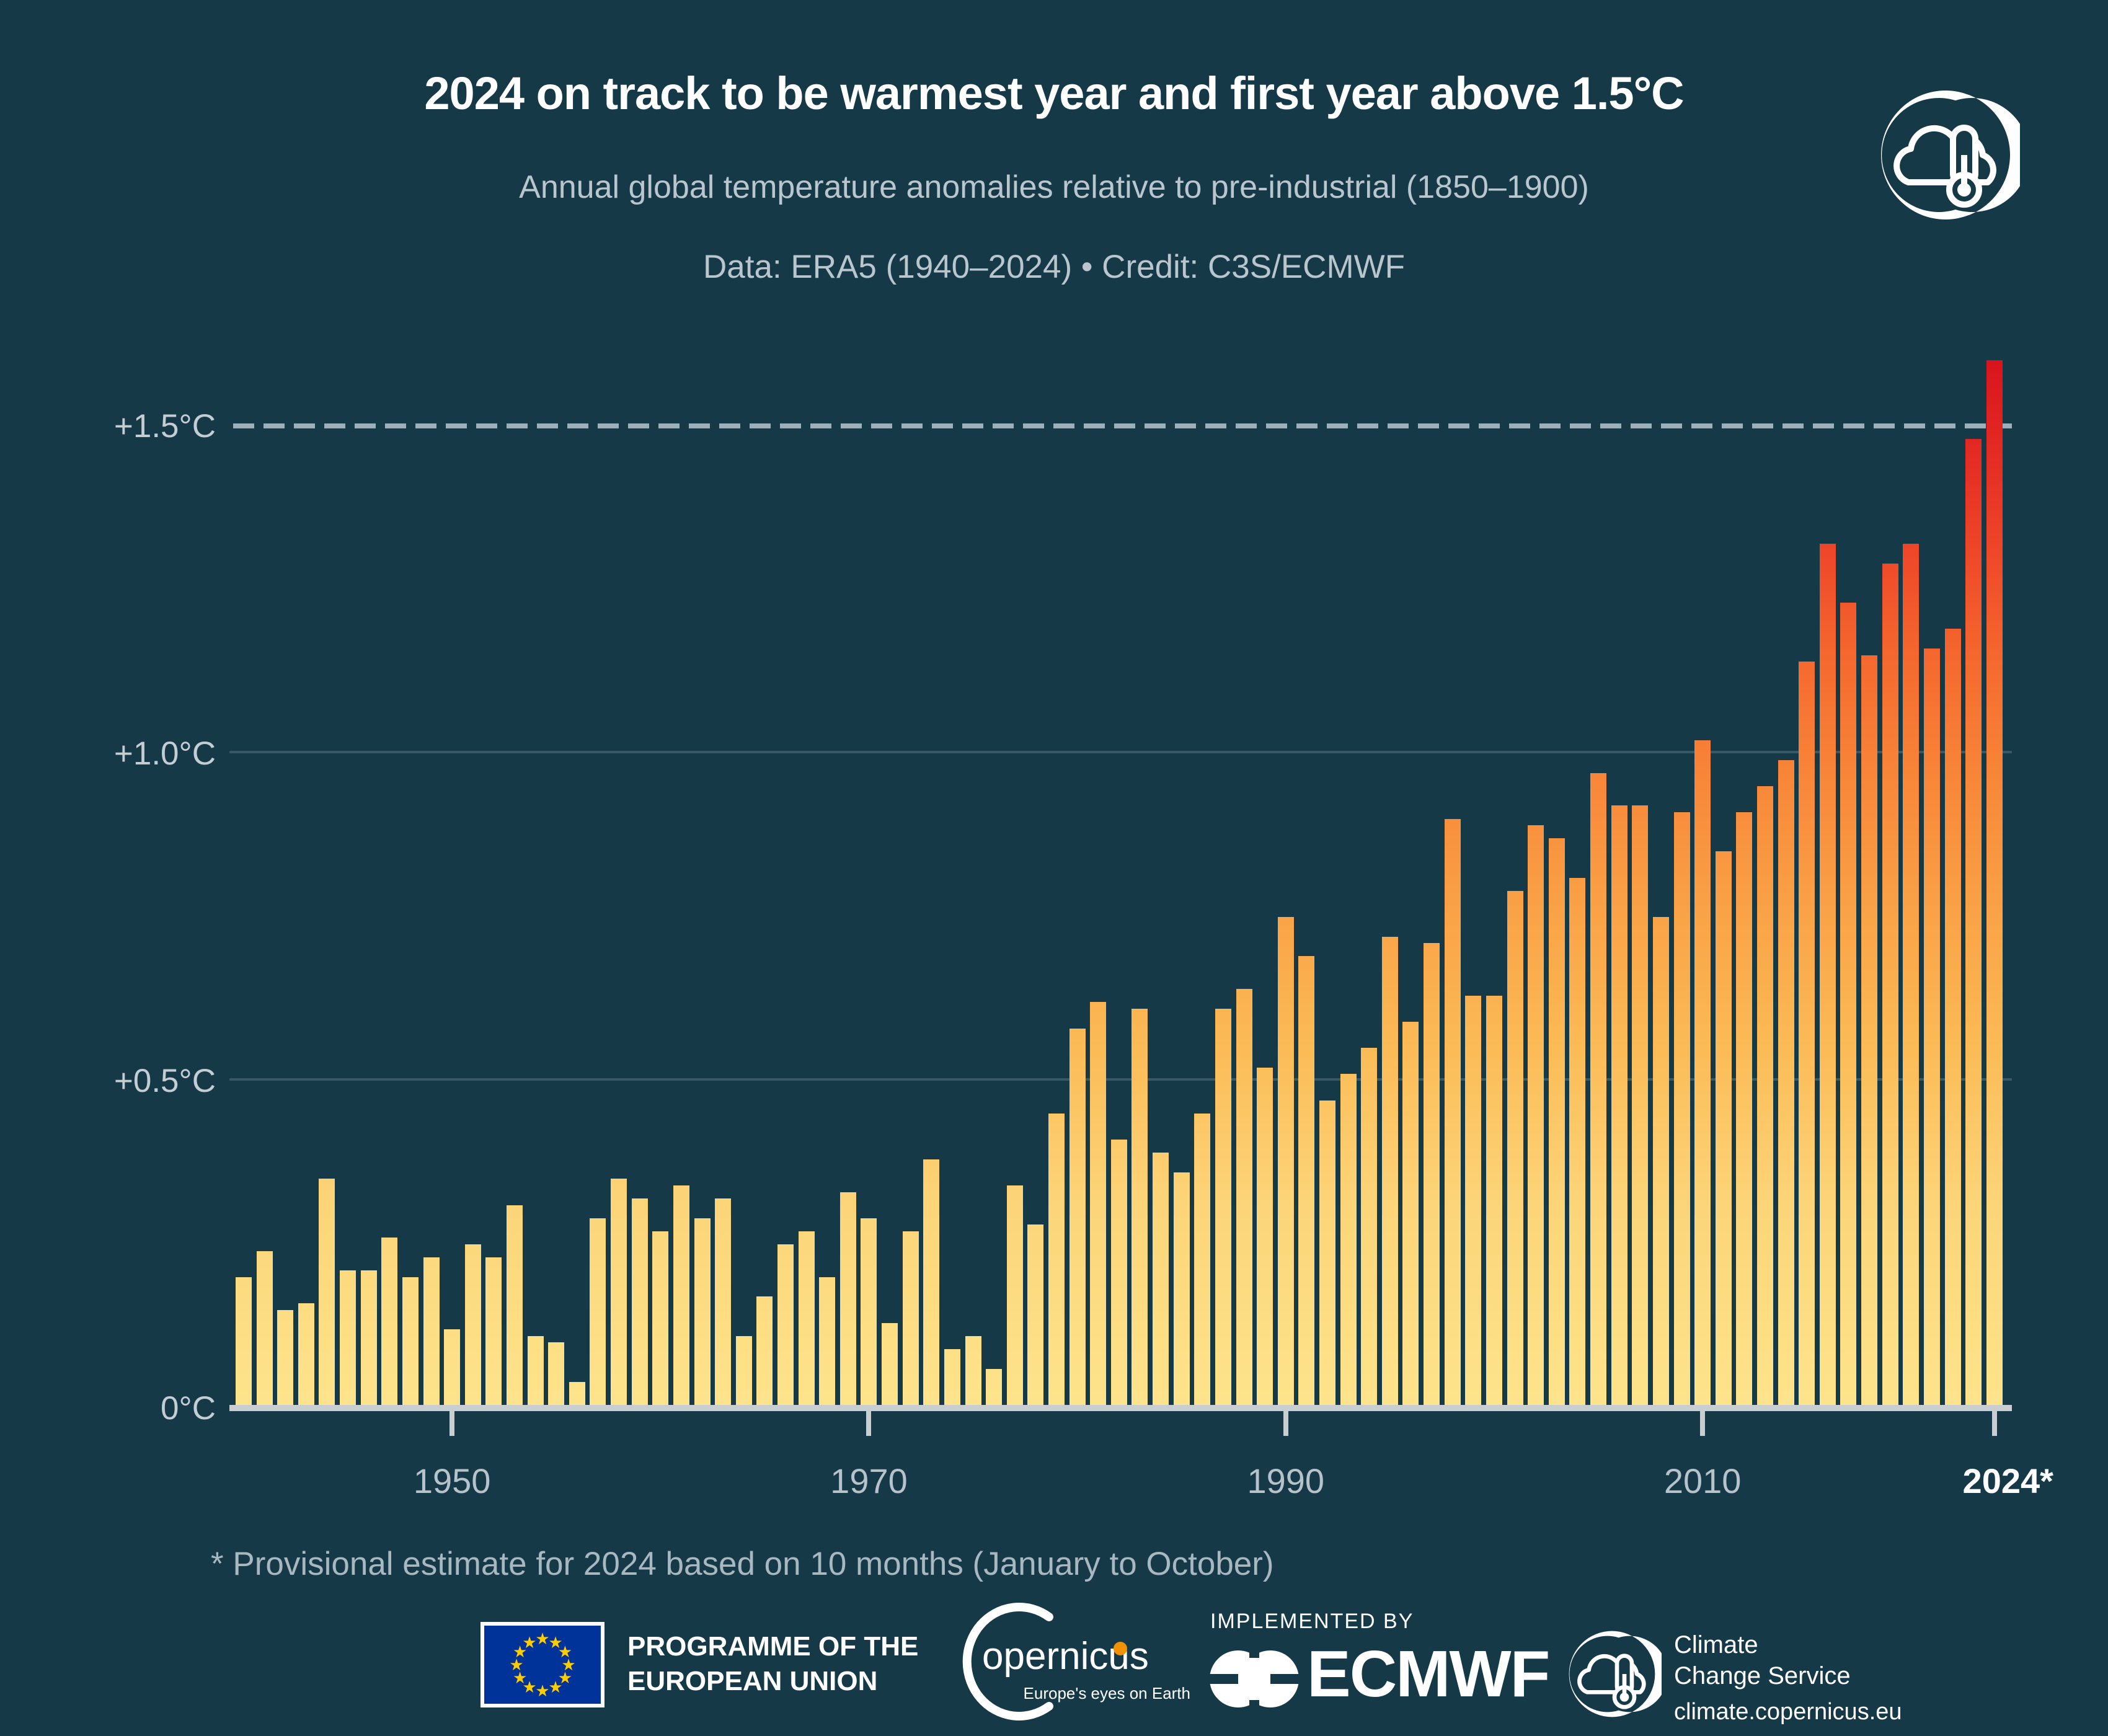 The image size is (2108, 1736). What do you see at coordinates (1615, 1674) in the screenshot?
I see `c3s-footer-logo-icon` at bounding box center [1615, 1674].